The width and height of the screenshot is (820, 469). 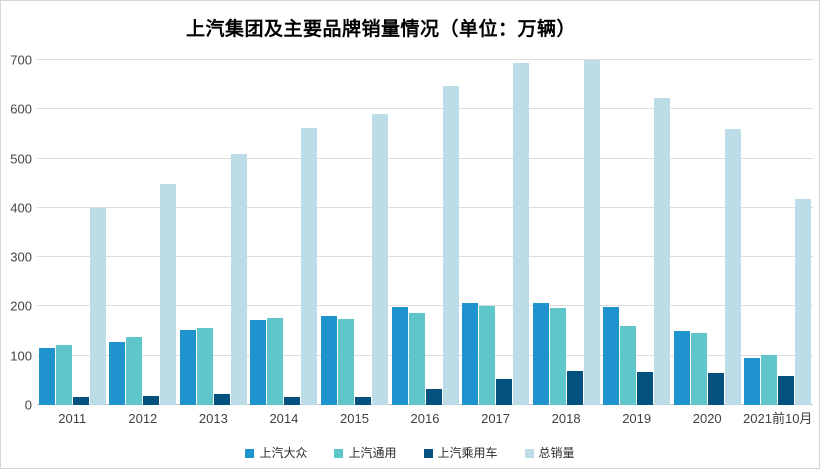 I want to click on bar-group: 2012, so click(x=143, y=242).